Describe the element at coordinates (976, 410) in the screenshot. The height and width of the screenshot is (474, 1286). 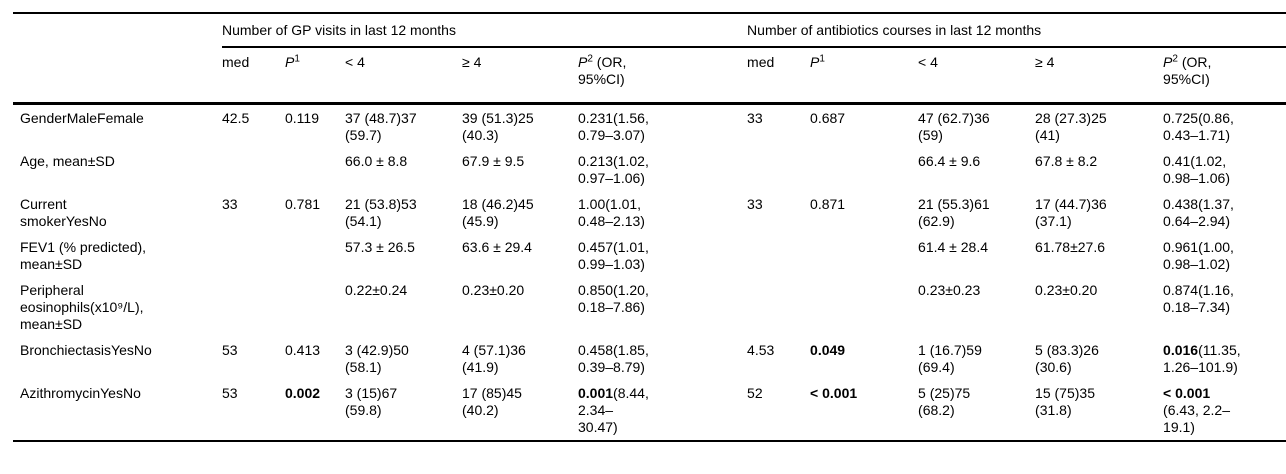
I see `table-cell: 5 (25)75 (68.2)` at that location.